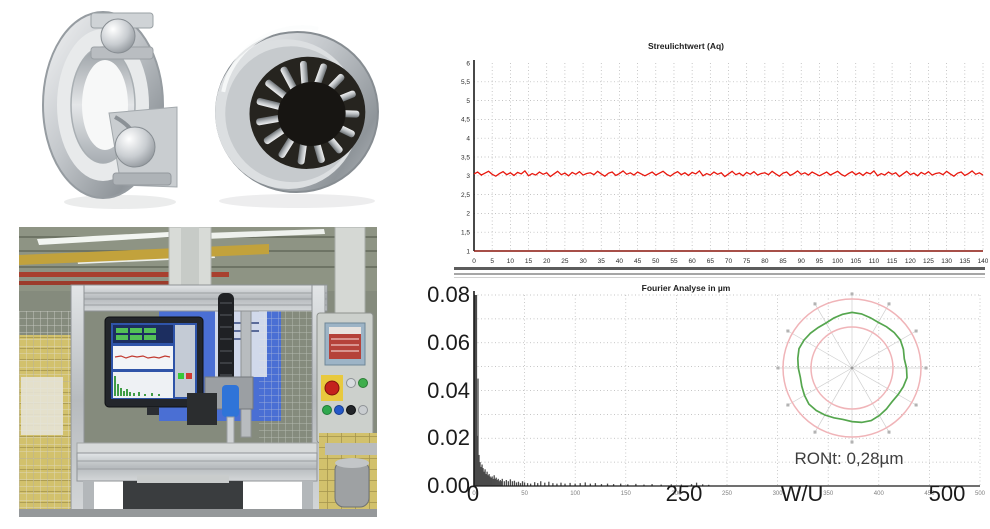 The image size is (990, 529). I want to click on overlay-xlabel: 500, so click(947, 493).